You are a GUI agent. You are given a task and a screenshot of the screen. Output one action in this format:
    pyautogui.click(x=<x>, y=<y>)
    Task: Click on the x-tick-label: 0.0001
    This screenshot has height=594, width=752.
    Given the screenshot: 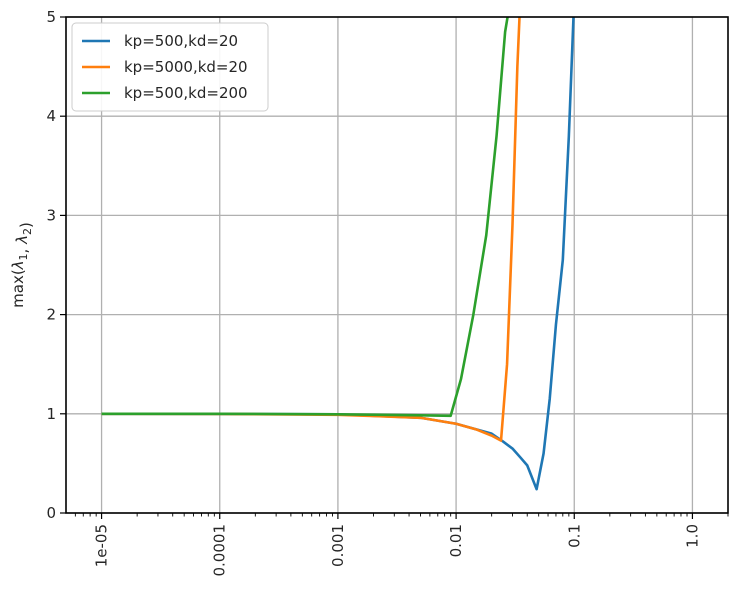 What is the action you would take?
    pyautogui.click(x=220, y=550)
    